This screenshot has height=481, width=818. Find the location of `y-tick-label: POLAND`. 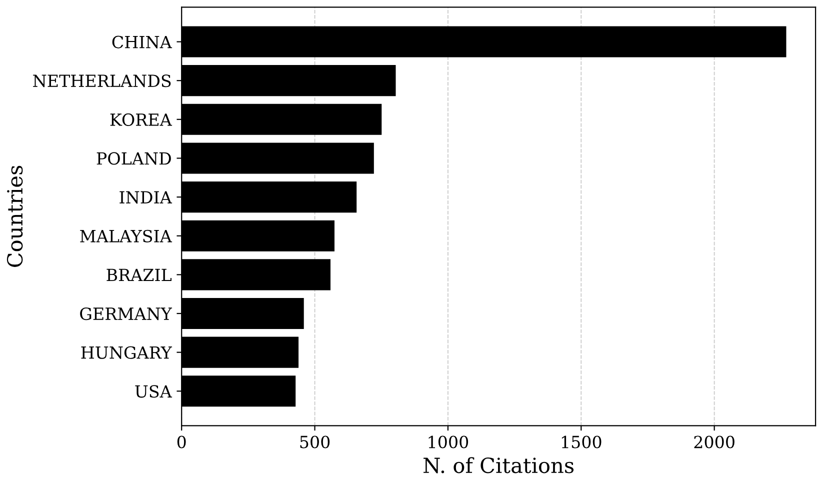

y-tick-label: POLAND is located at coordinates (133, 158).